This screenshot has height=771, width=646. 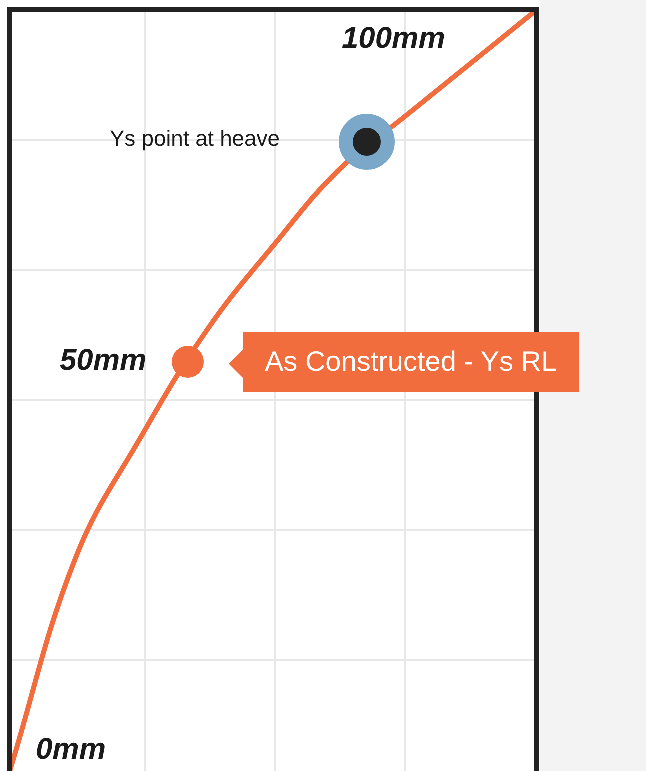 What do you see at coordinates (103, 361) in the screenshot?
I see `annotation: 50mm` at bounding box center [103, 361].